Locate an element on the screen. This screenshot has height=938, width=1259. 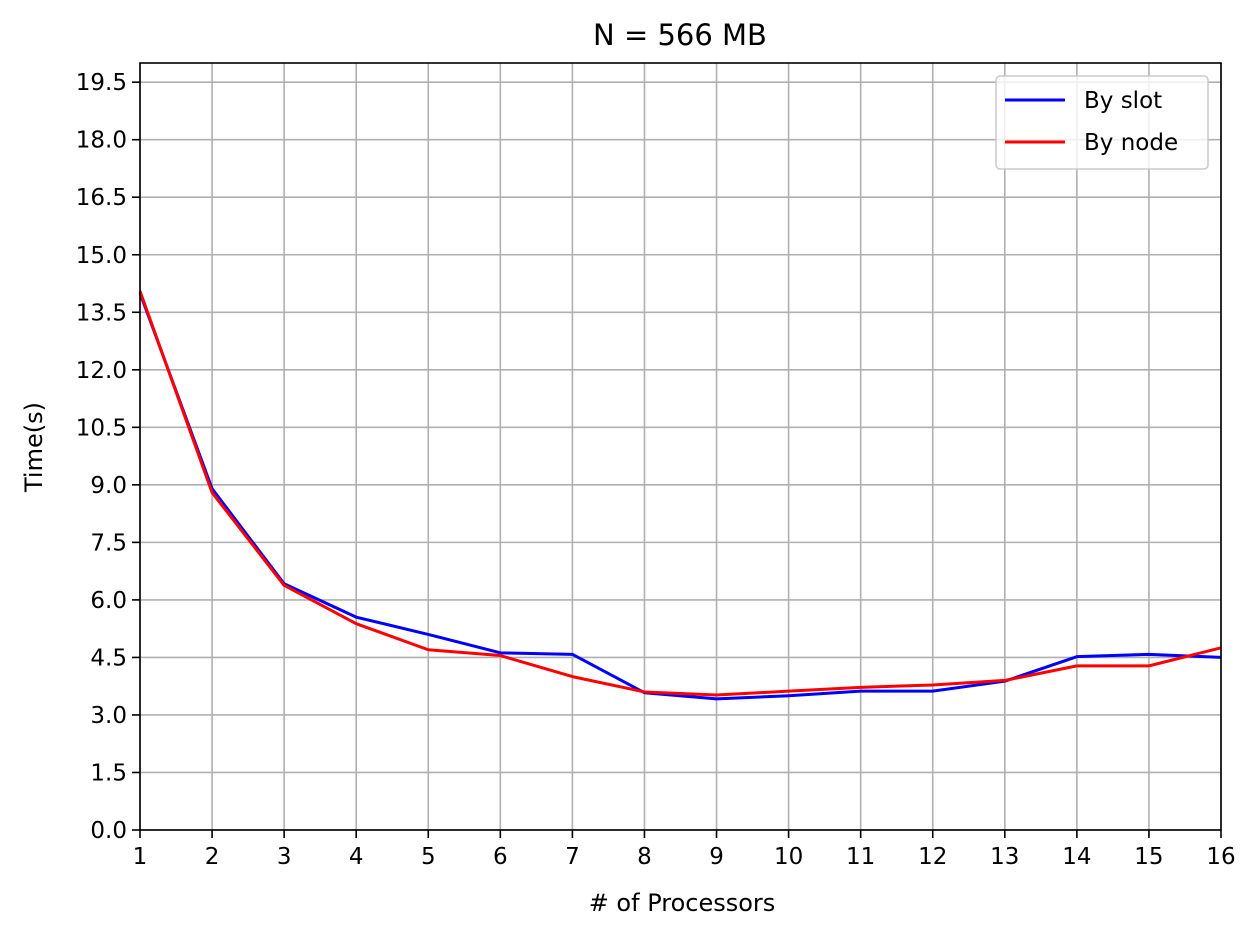
x-tick-label: 14 is located at coordinates (1076, 857).